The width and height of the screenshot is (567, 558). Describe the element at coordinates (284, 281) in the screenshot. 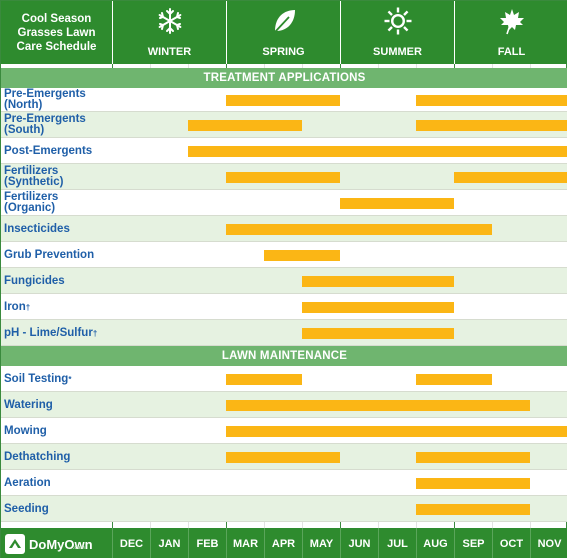

I see `schedule-row: Fungicides` at that location.